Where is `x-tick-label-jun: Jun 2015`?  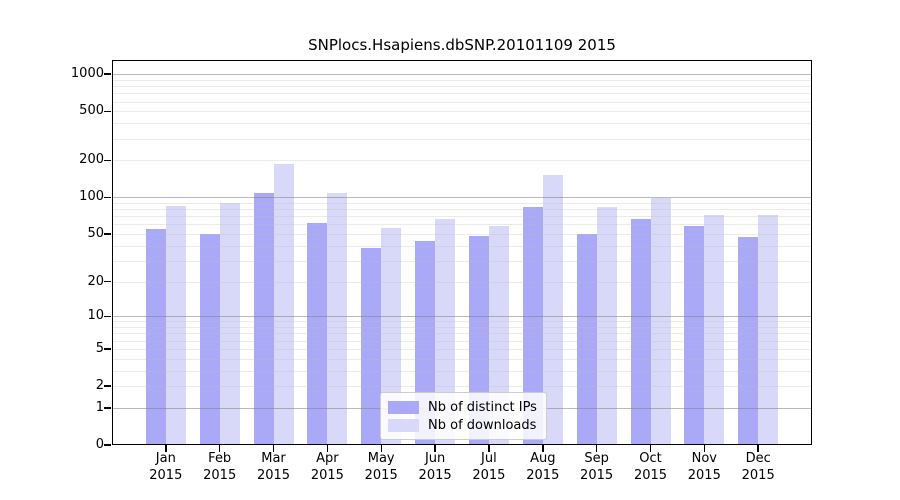
x-tick-label-jun: Jun 2015 is located at coordinates (435, 467).